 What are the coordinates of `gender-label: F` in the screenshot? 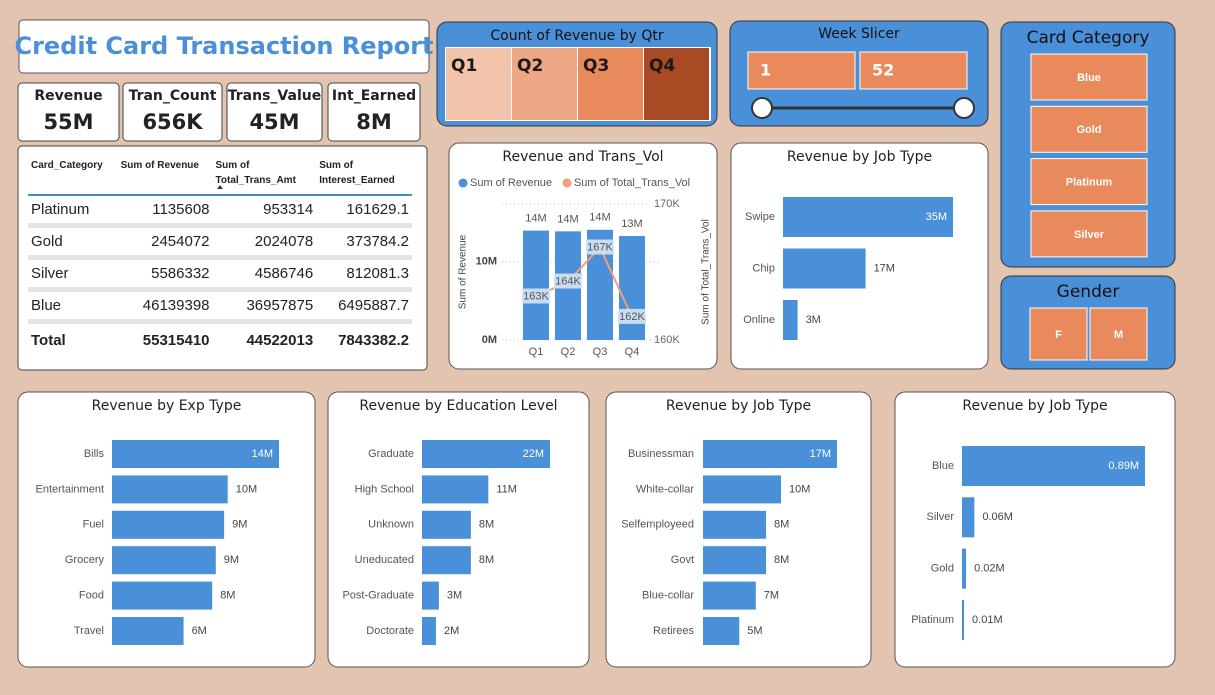 It's located at (1058, 335).